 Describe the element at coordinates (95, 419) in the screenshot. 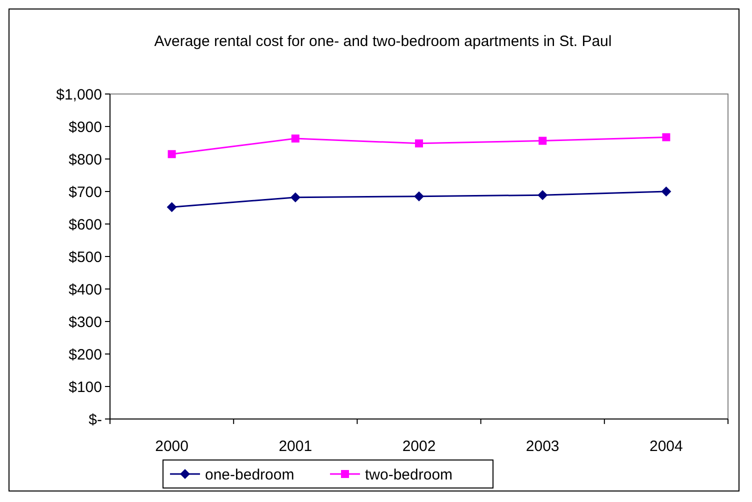

I see `y-tick-label: $-` at that location.